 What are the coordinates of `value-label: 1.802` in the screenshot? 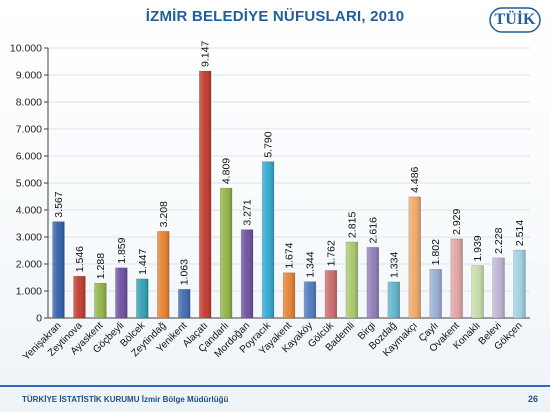 It's located at (436, 252).